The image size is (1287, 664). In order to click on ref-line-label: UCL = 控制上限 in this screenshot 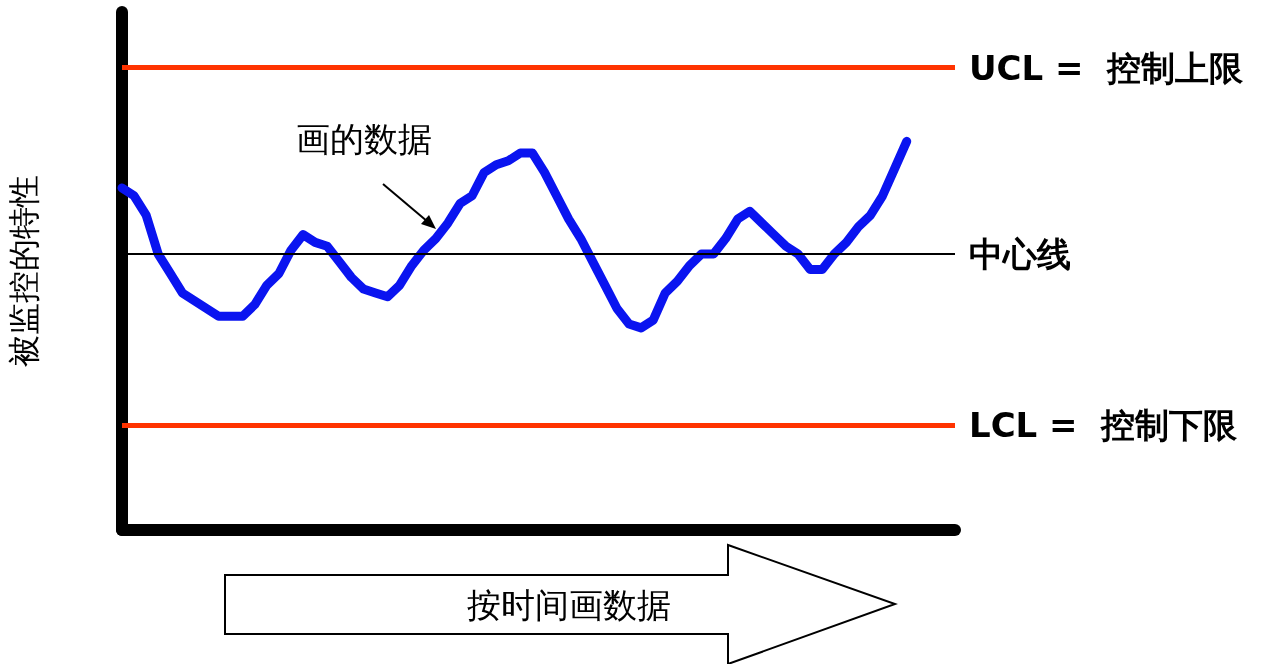, I will do `click(1107, 67)`.